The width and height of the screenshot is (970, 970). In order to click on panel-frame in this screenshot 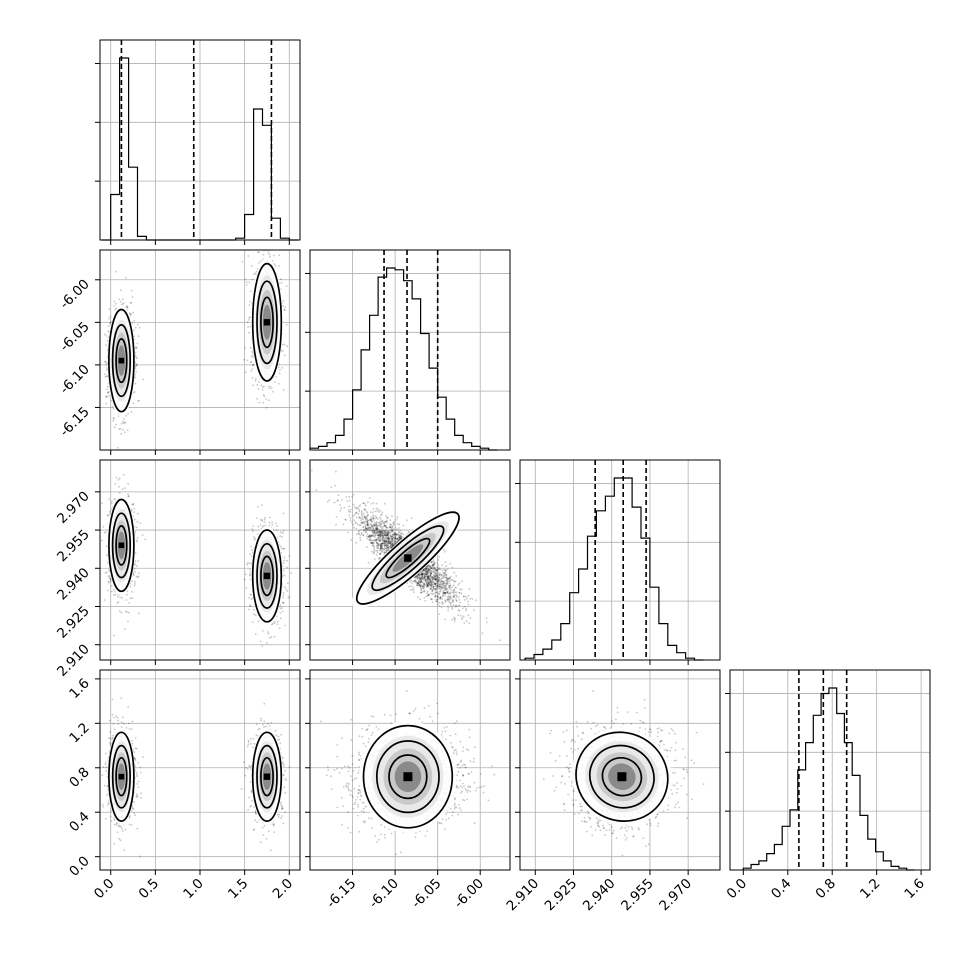, I will do `click(200, 140)`.